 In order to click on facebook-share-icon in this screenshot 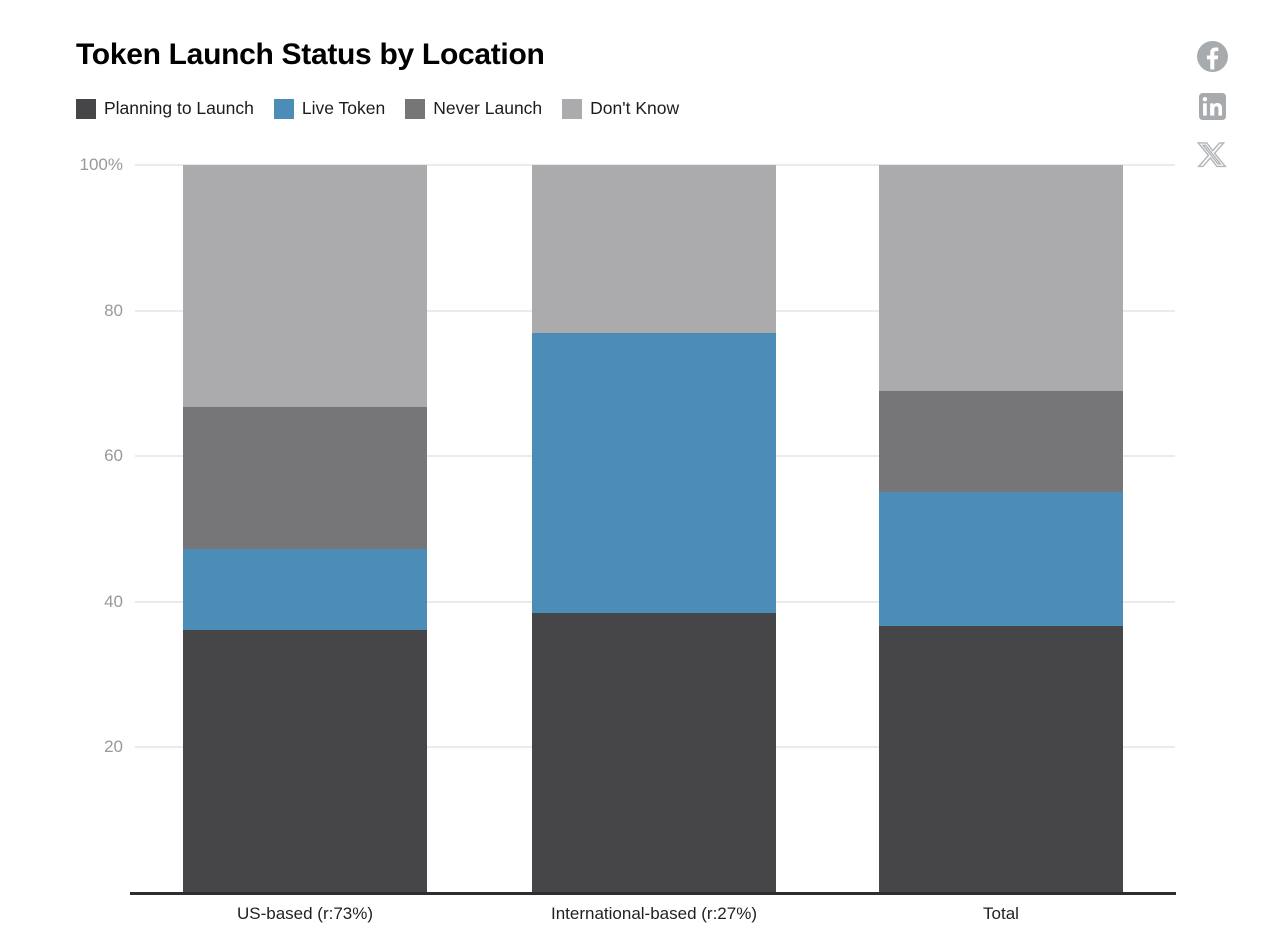, I will do `click(1212, 56)`.